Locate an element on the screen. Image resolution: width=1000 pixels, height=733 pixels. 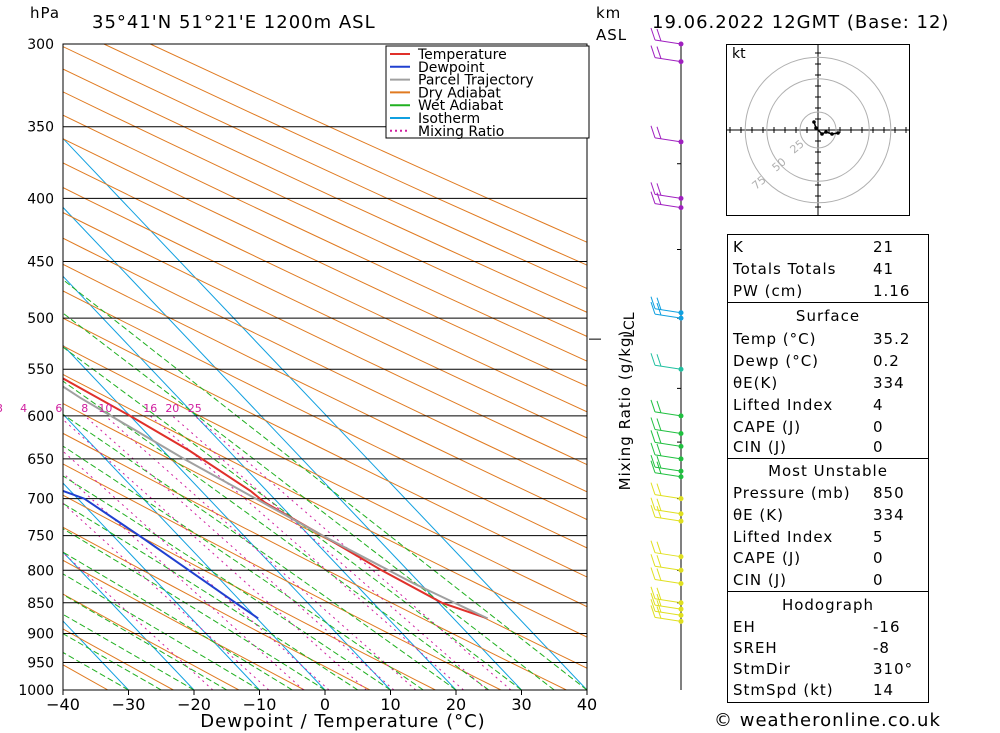
hodograph-ring is located at coordinates (818, 130).